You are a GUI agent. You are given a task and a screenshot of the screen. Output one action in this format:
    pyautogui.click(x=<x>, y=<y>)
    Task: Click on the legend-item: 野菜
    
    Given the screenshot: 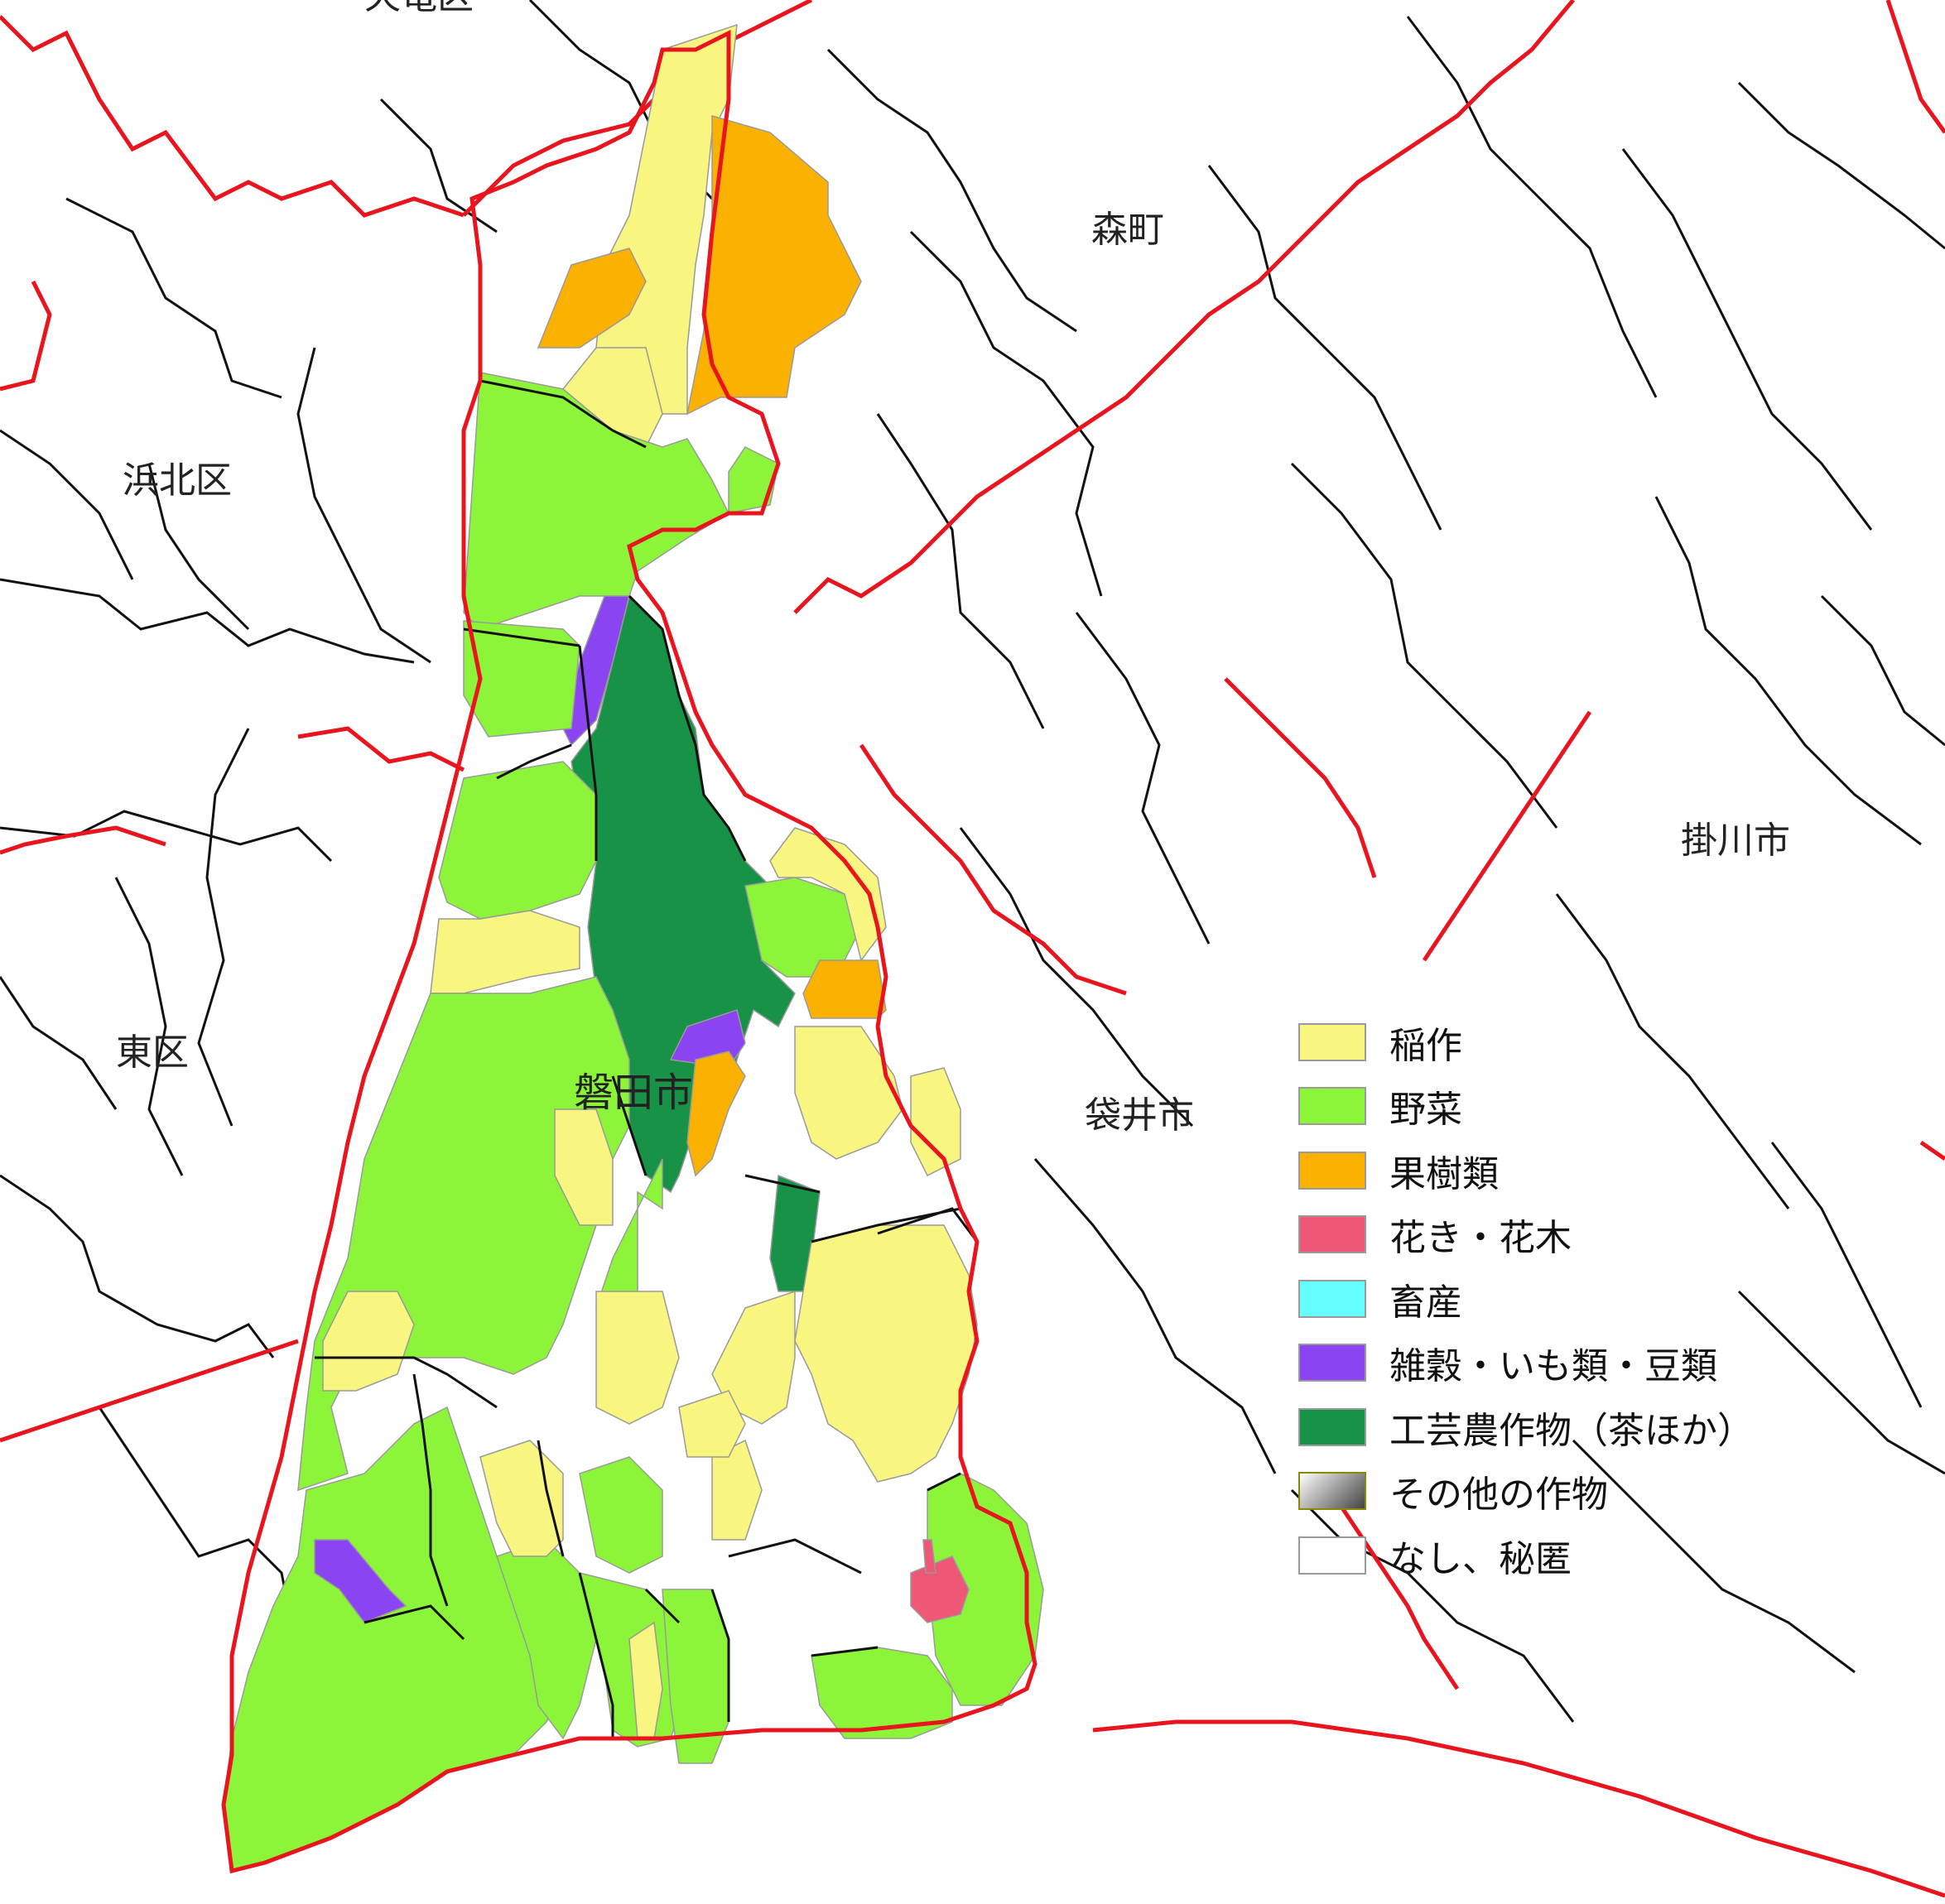 What is the action you would take?
    pyautogui.click(x=1530, y=1107)
    